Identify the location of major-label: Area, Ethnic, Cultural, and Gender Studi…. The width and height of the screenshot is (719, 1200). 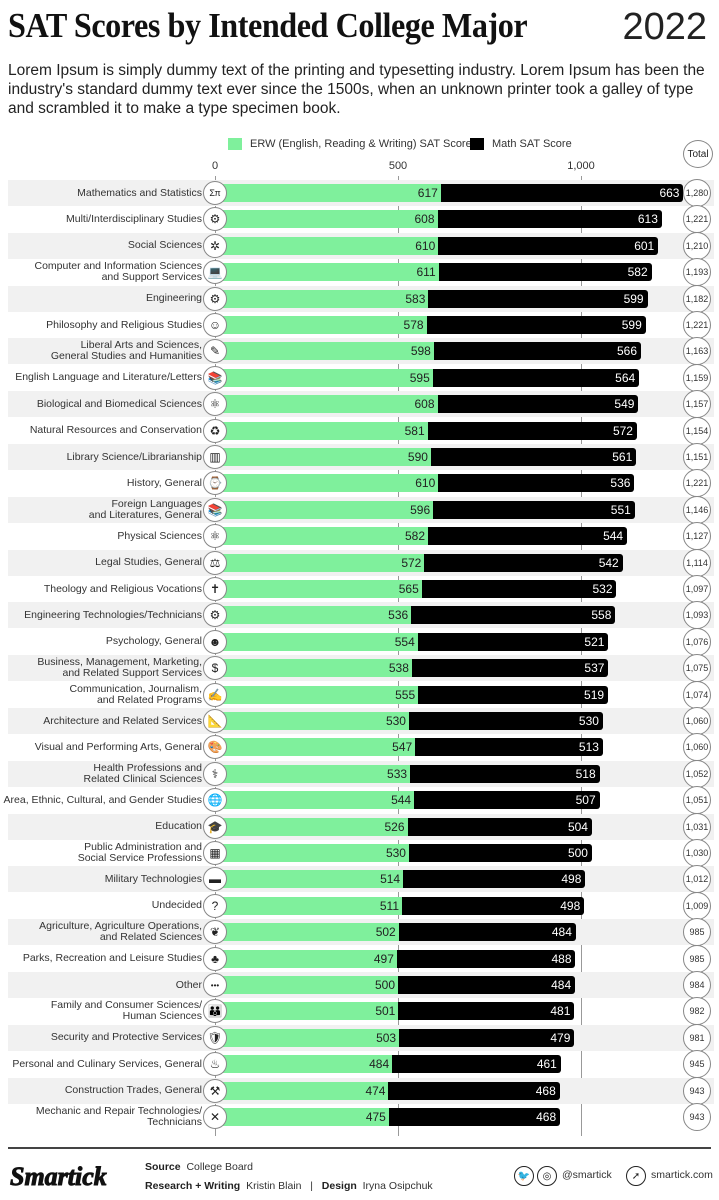
(102, 799).